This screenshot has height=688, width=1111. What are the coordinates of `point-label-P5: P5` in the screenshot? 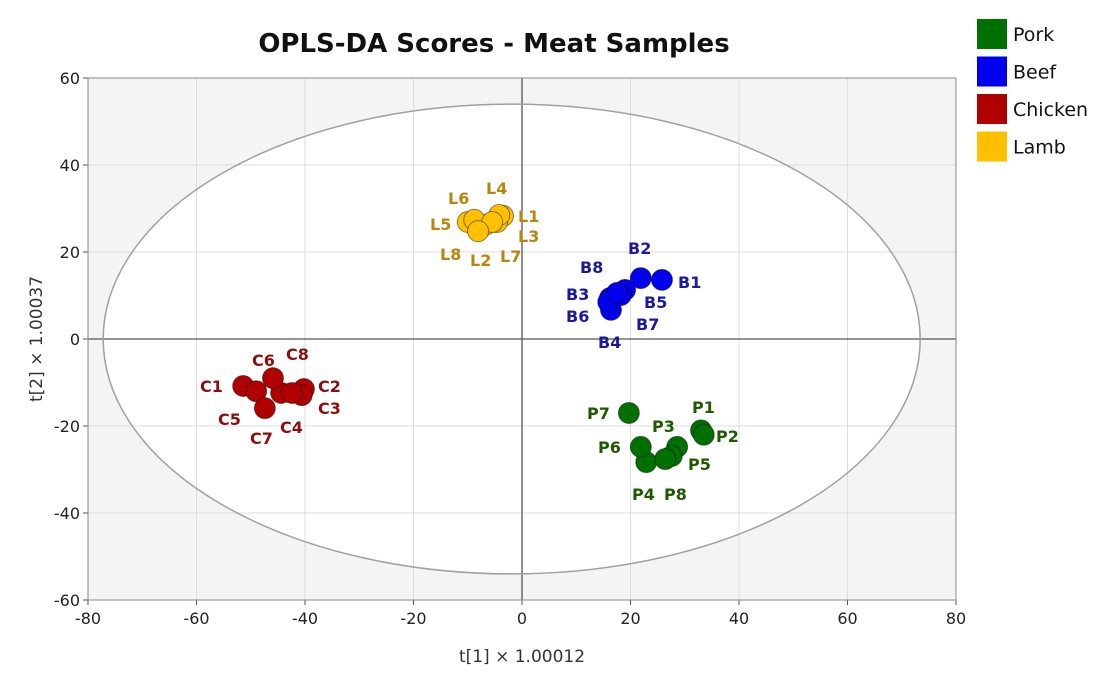 It's located at (699, 464).